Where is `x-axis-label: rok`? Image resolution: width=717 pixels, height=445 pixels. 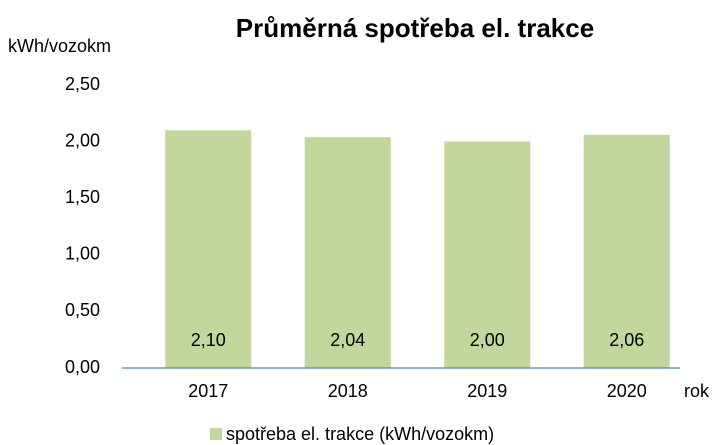
x-axis-label: rok is located at coordinates (697, 391).